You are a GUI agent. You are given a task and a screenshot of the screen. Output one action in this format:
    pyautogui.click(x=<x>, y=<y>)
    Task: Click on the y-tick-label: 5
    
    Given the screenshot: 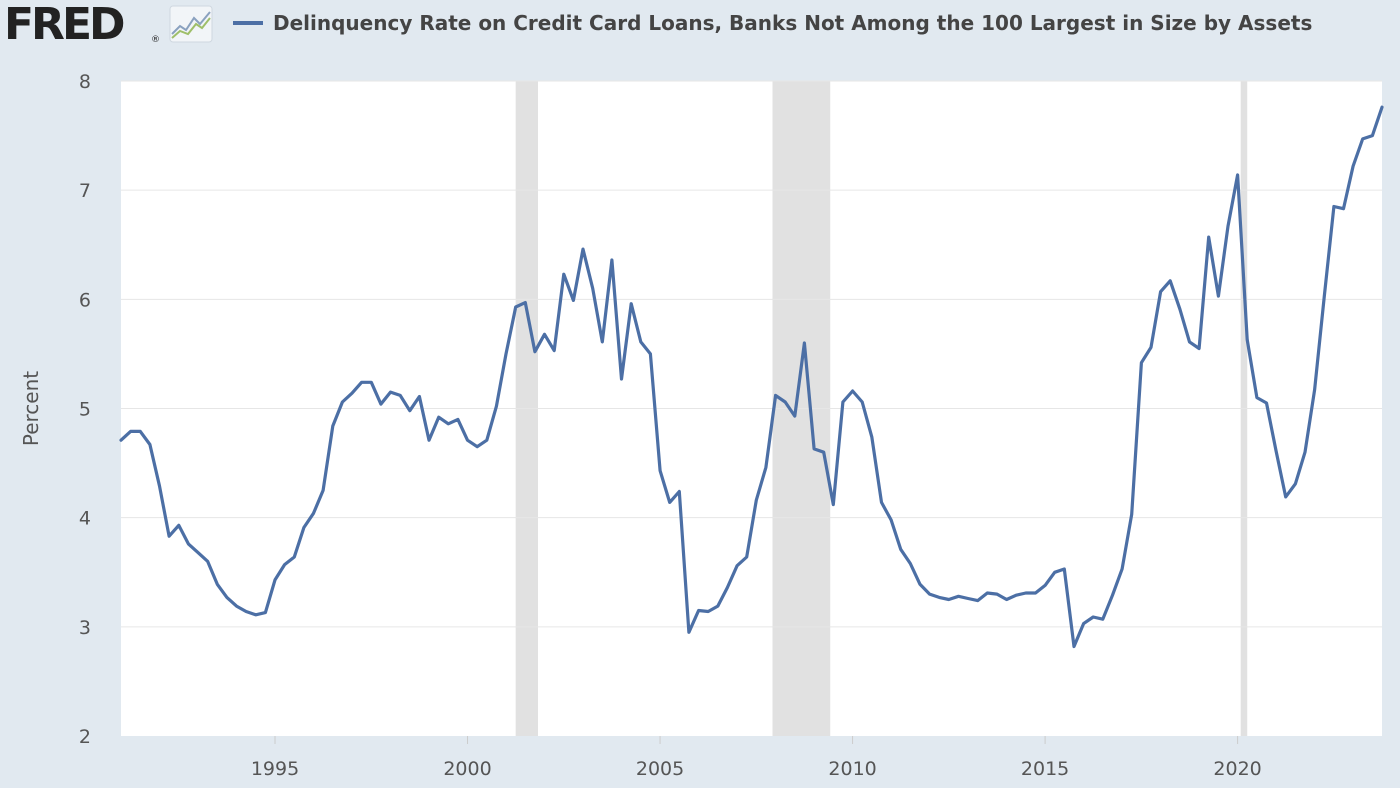 What is the action you would take?
    pyautogui.click(x=85, y=410)
    